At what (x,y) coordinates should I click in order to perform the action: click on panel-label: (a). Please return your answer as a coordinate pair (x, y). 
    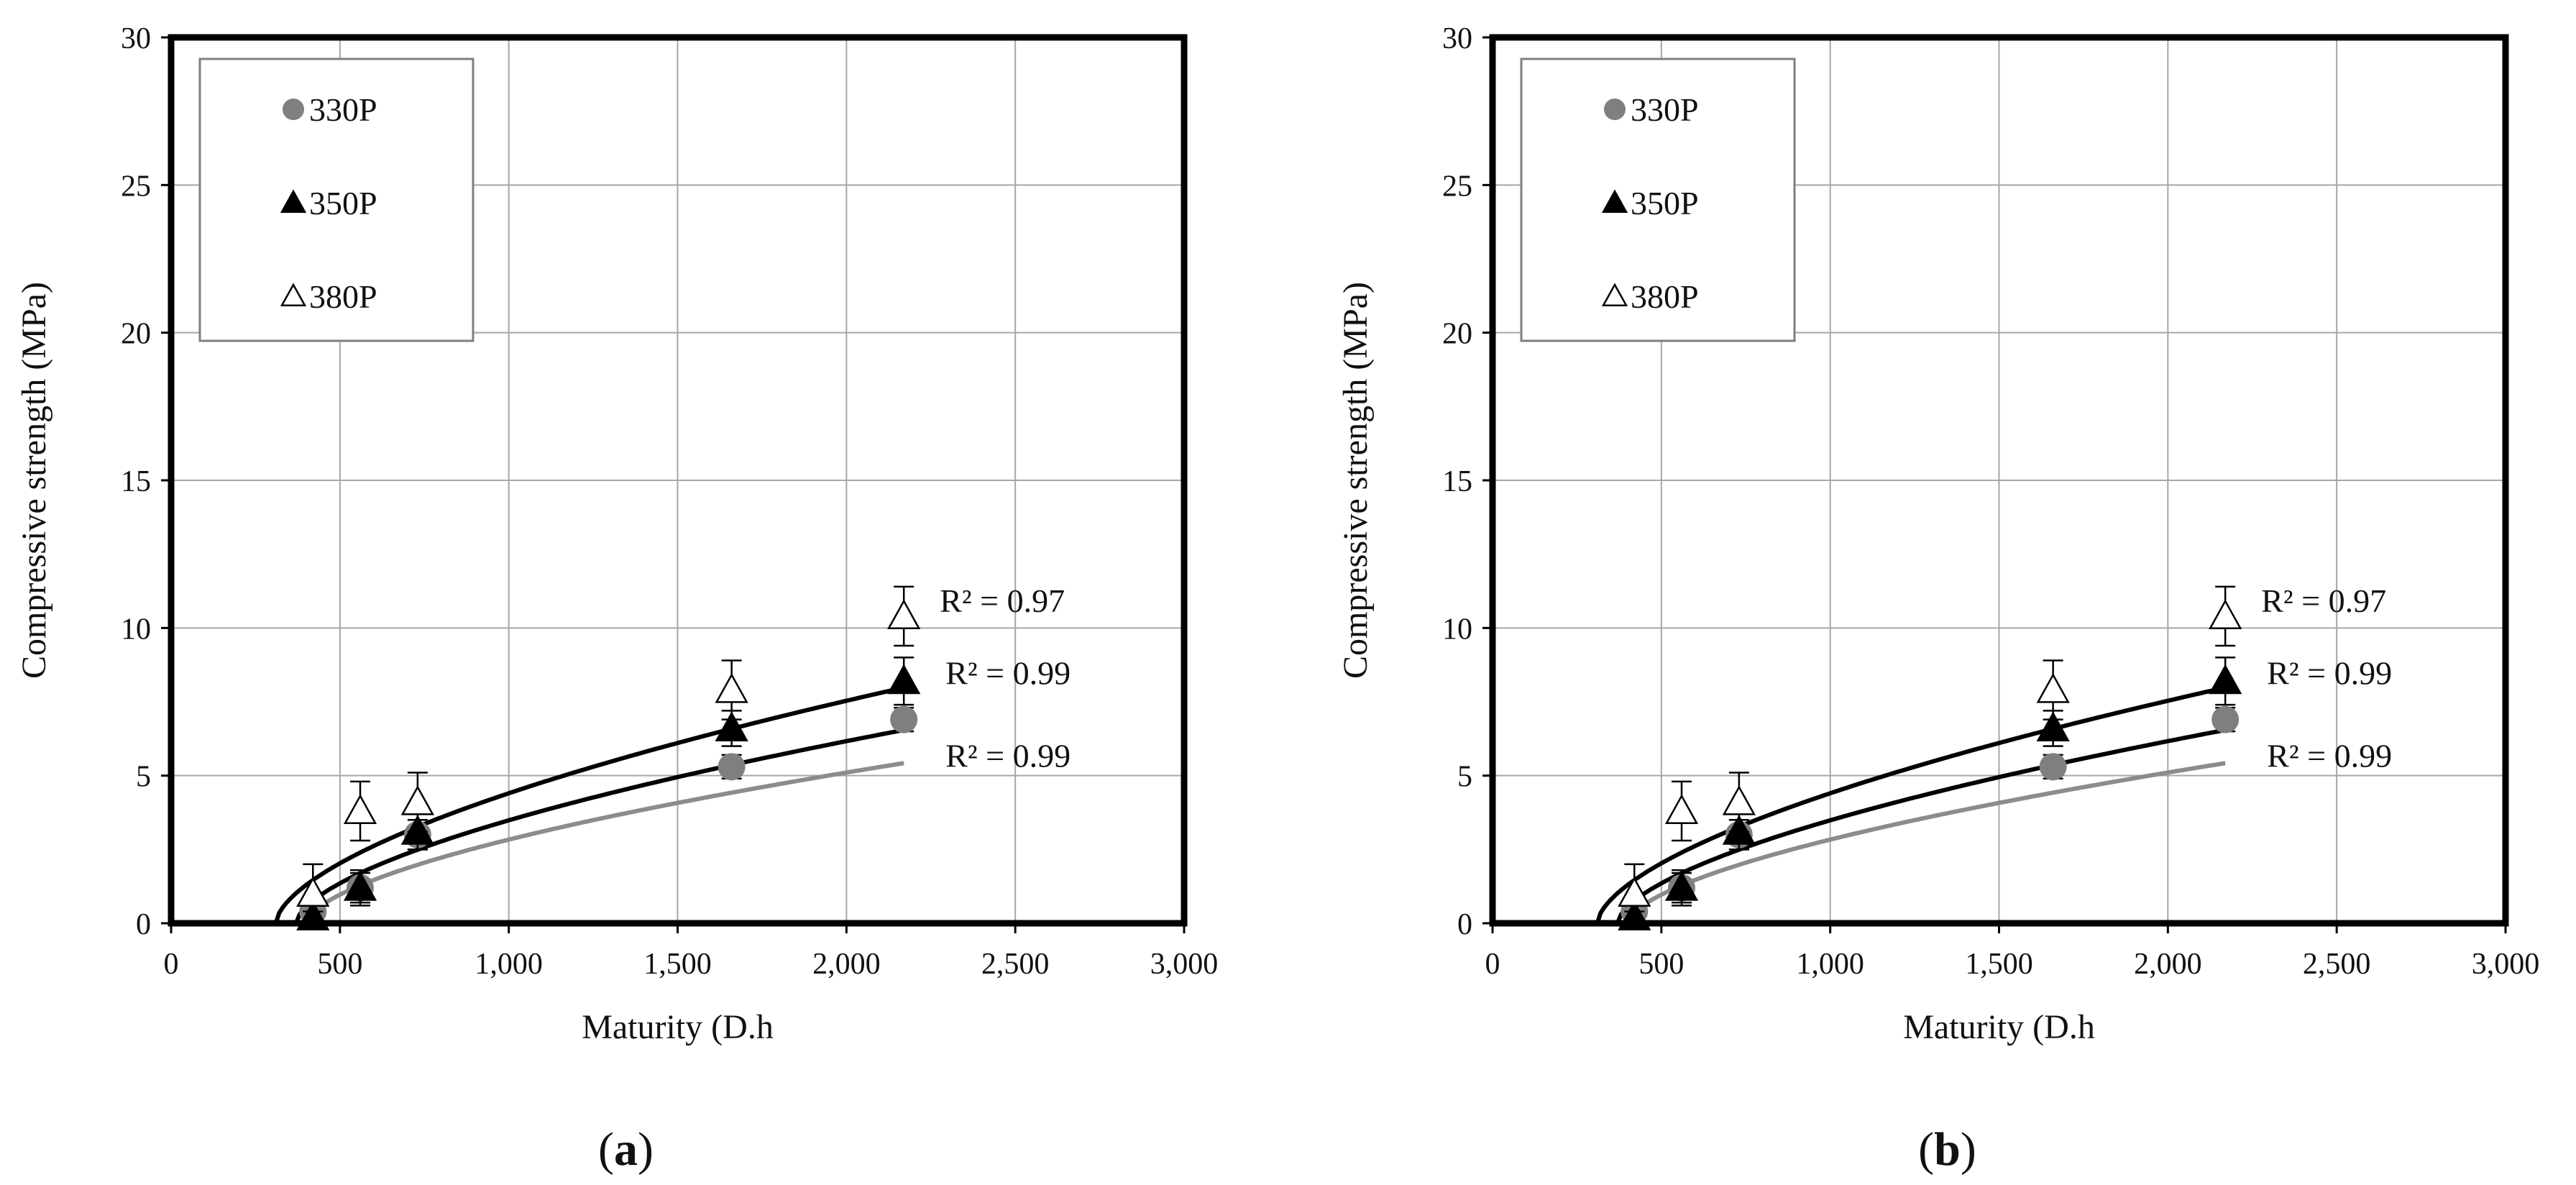
    Looking at the image, I should click on (626, 1149).